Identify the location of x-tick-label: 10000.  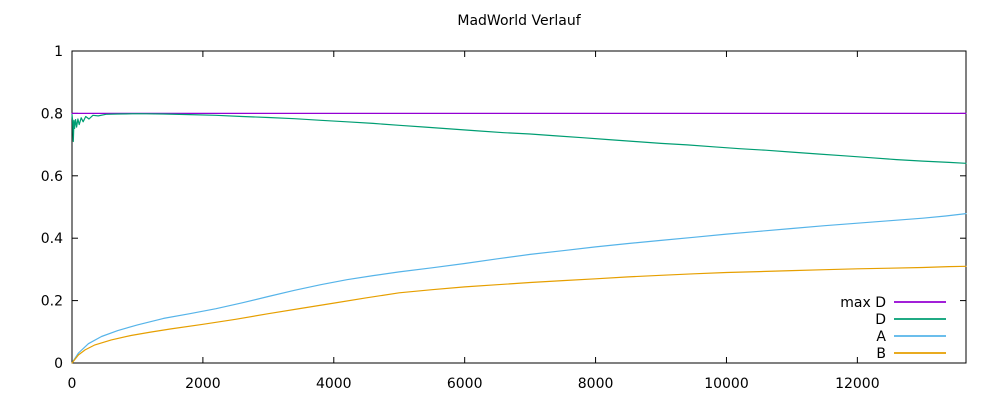
(726, 384).